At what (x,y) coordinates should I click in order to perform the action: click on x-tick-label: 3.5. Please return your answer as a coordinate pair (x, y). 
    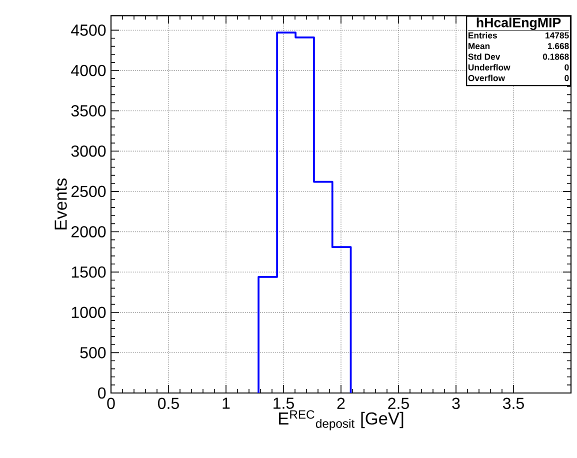
    Looking at the image, I should click on (513, 404).